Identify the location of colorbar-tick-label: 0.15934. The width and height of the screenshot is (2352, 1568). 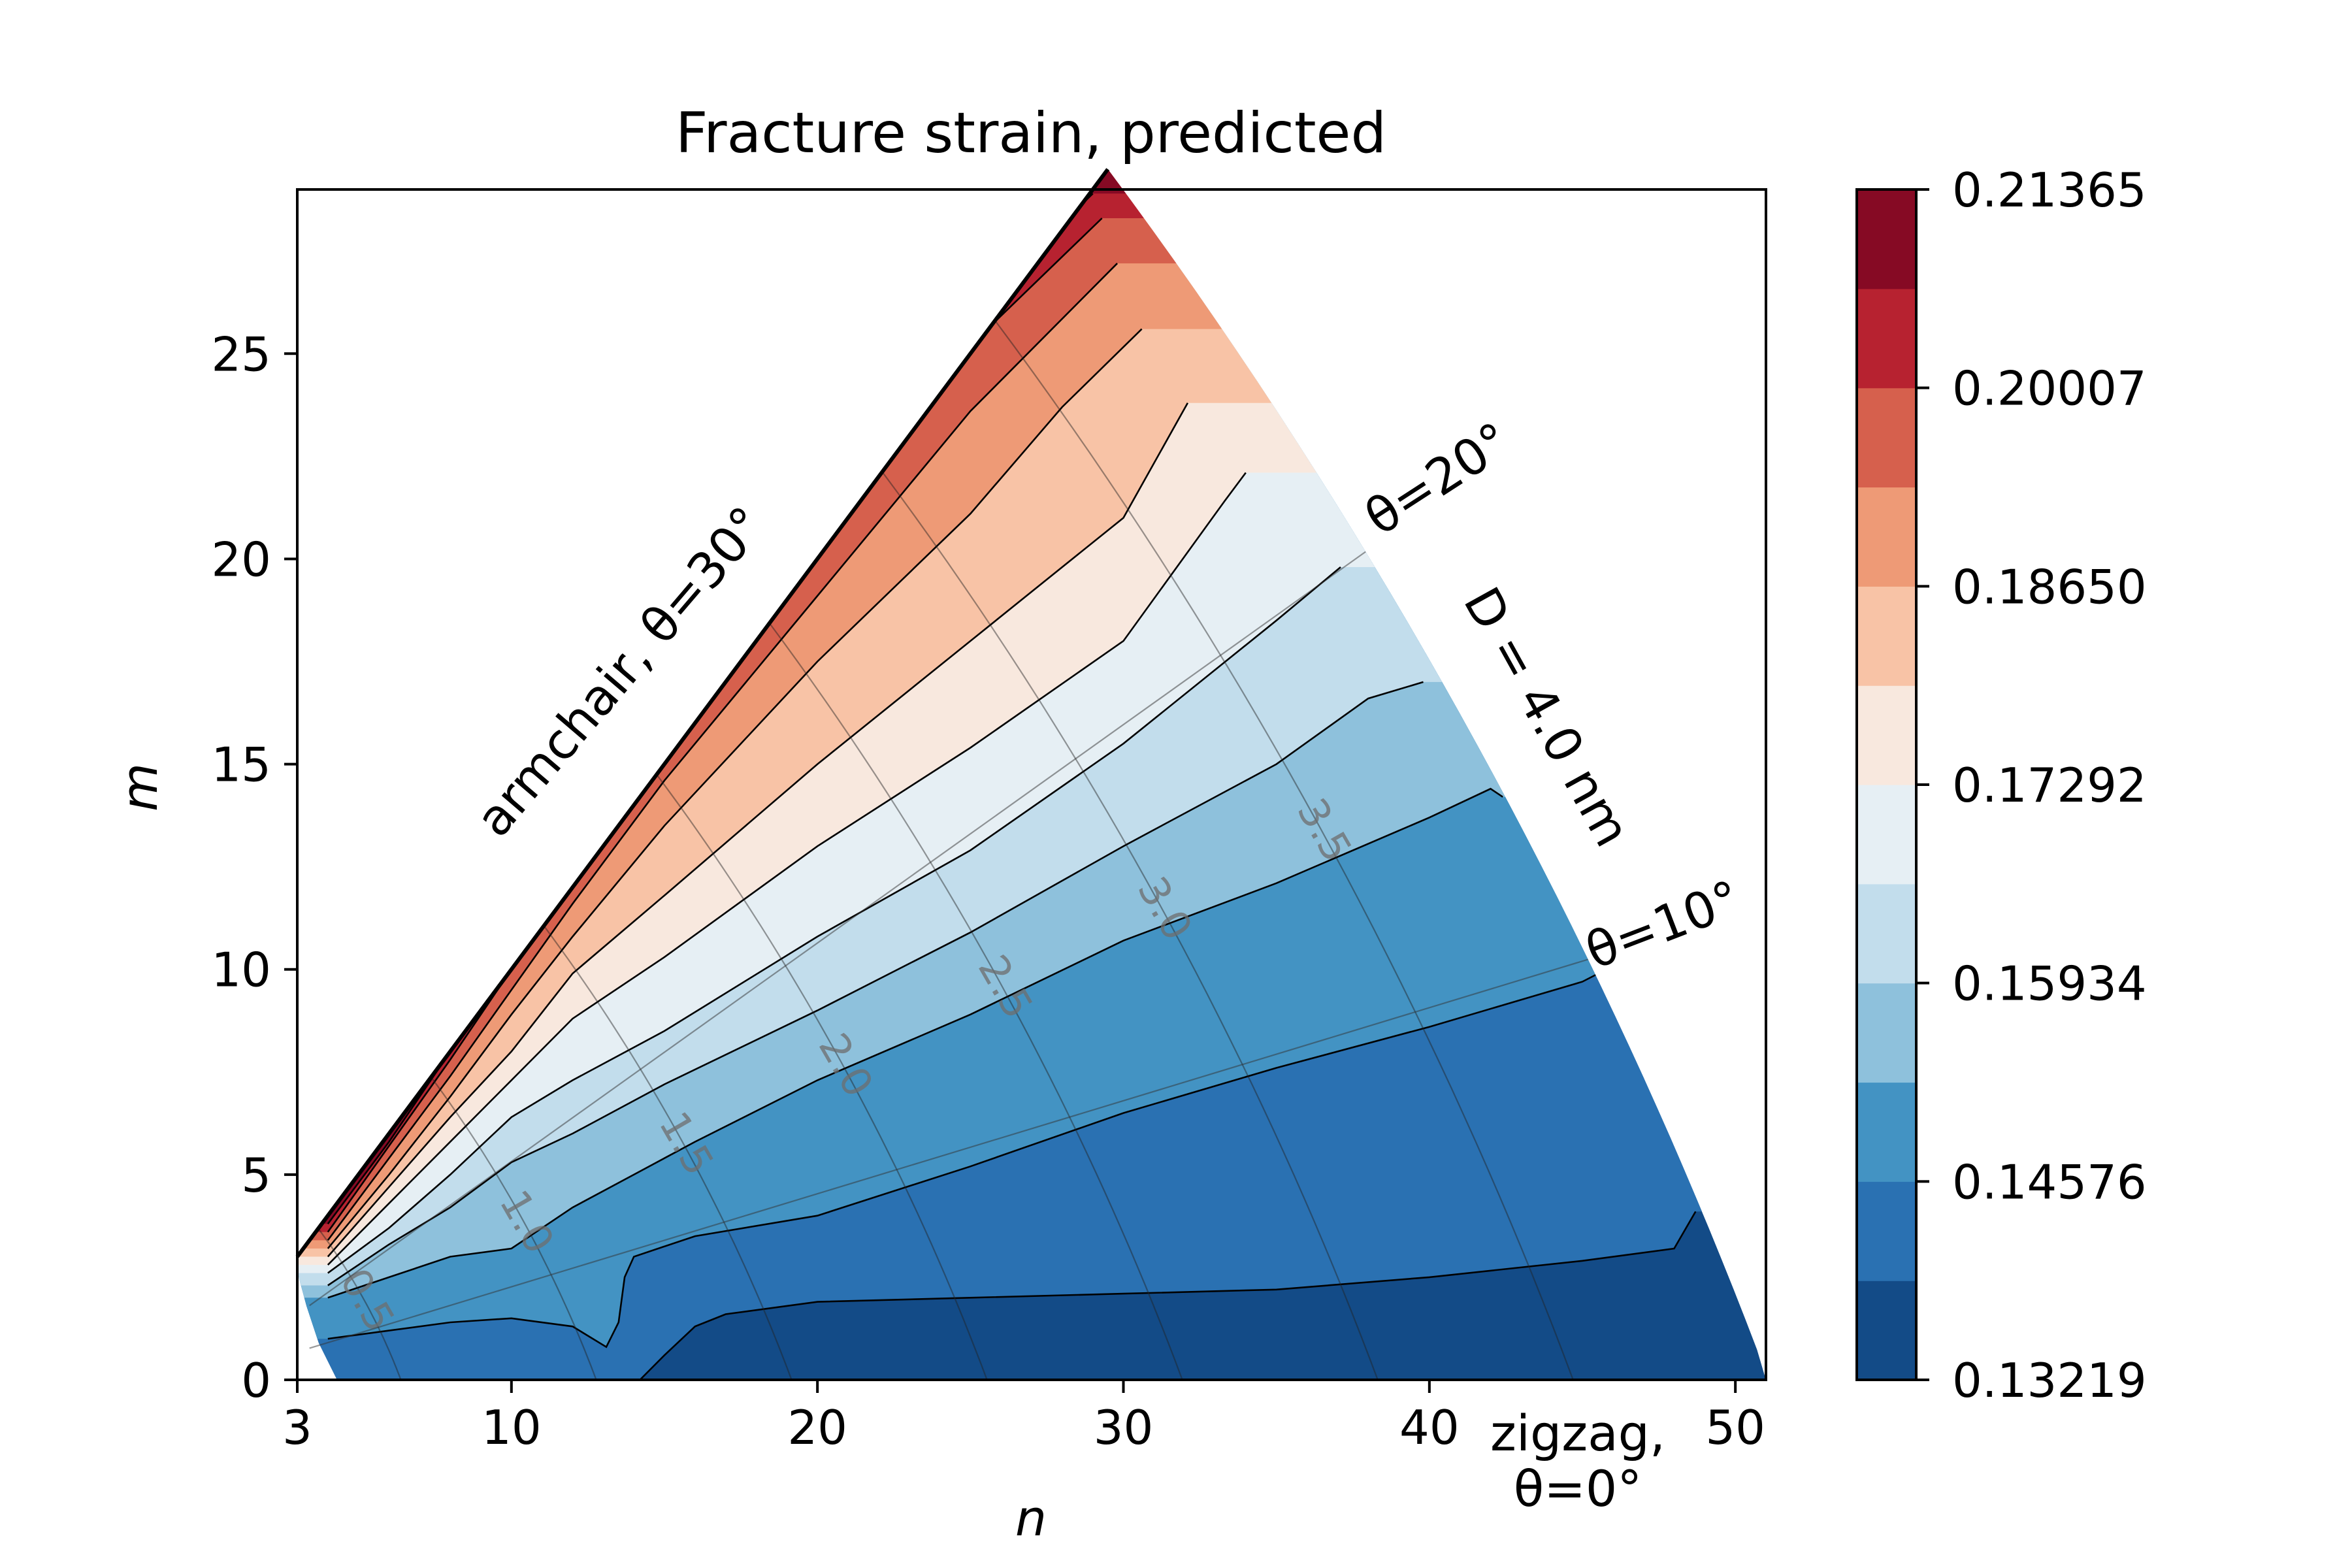
(2049, 983).